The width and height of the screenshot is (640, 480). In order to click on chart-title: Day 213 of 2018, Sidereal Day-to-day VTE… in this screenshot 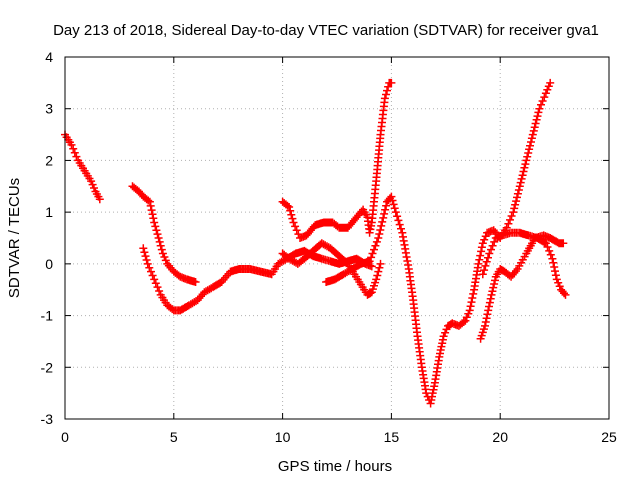, I will do `click(326, 30)`.